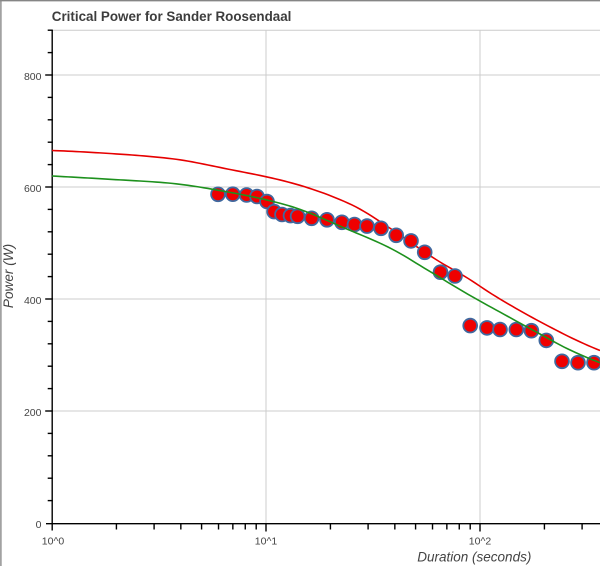 This screenshot has width=600, height=570. What do you see at coordinates (172, 16) in the screenshot?
I see `svg-text:Critical Power for Sander Roos: Critical Power for Sander Roosendaal` at bounding box center [172, 16].